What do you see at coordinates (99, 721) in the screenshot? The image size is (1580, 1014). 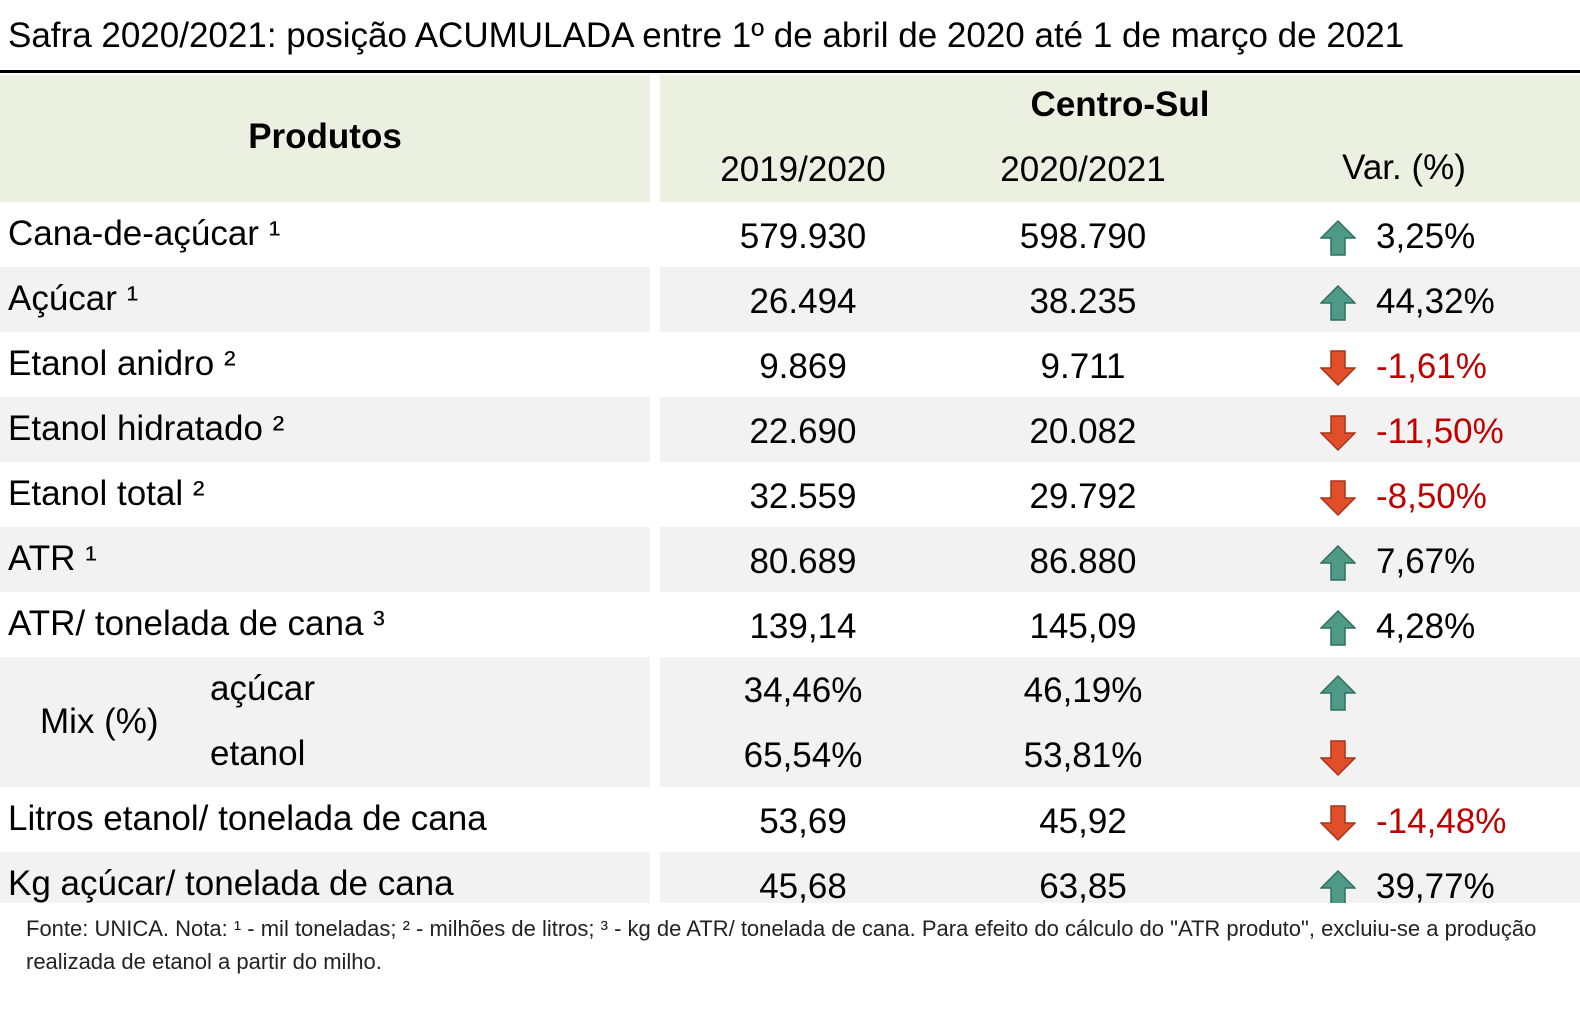 I see `mix-label: Mix (%)` at bounding box center [99, 721].